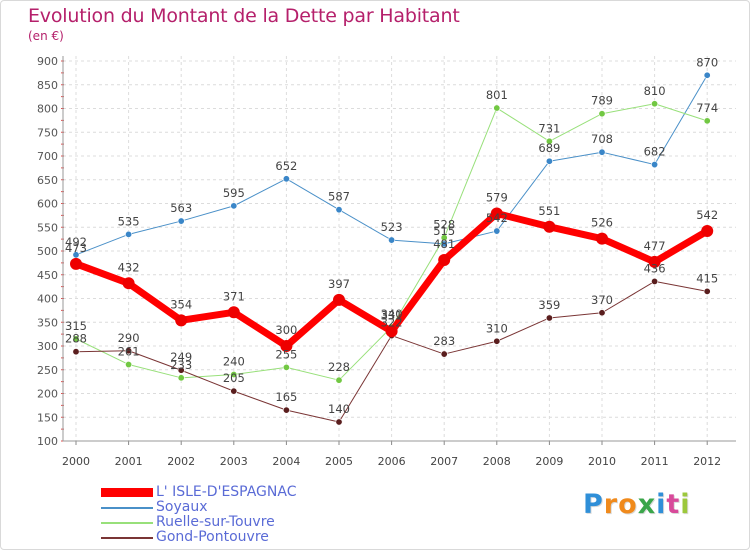 This screenshot has width=750, height=551. I want to click on data-label-gond-pontouvre: 415, so click(707, 278).